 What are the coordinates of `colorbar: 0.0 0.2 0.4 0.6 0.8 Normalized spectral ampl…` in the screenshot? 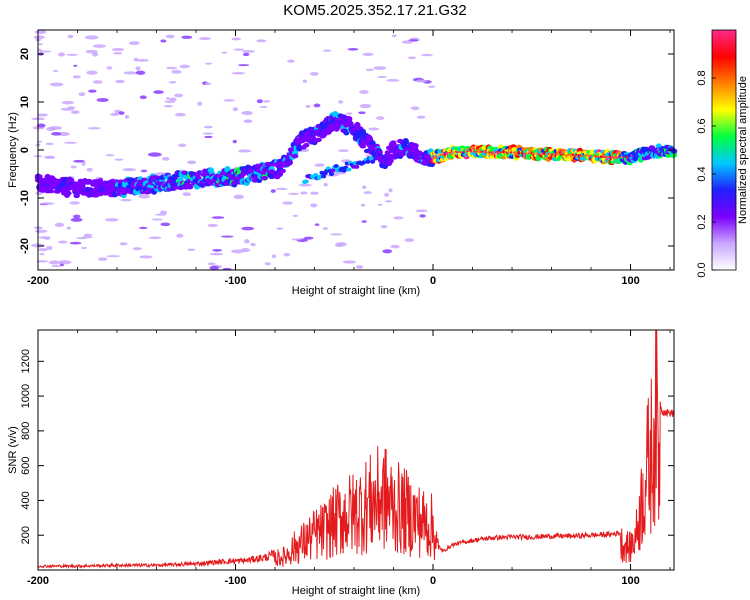 It's located at (722, 153).